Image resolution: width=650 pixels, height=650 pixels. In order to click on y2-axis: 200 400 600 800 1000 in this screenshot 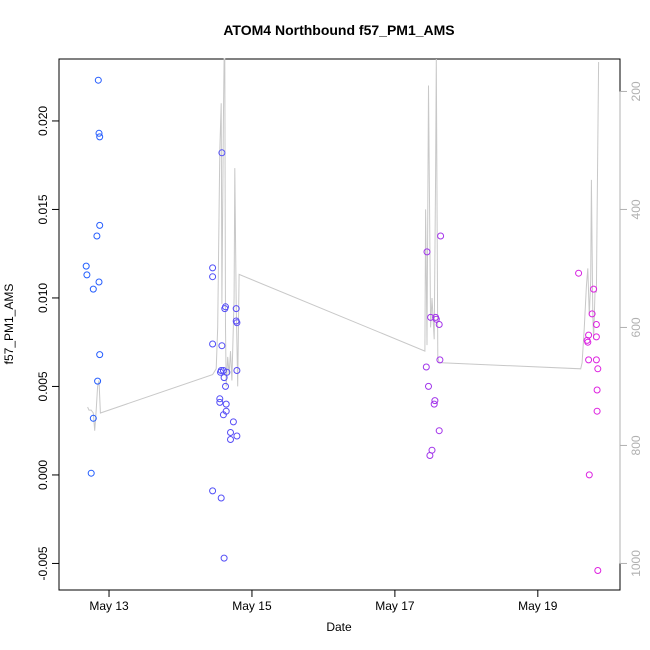, I will do `click(631, 329)`.